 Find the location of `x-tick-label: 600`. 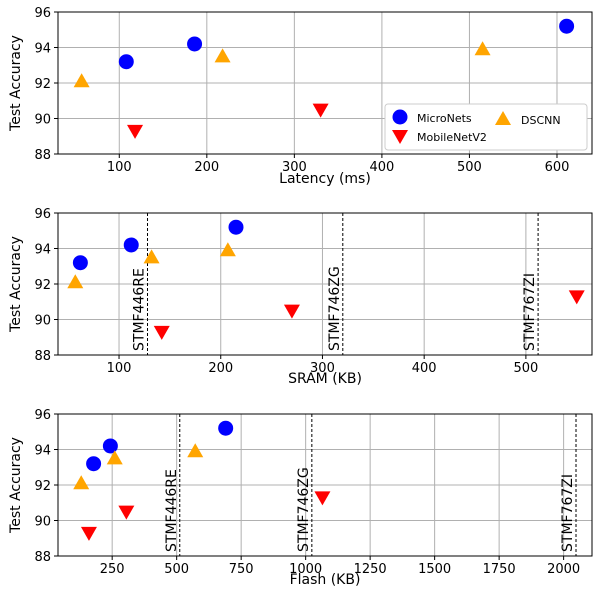

x-tick-label: 600 is located at coordinates (557, 167).